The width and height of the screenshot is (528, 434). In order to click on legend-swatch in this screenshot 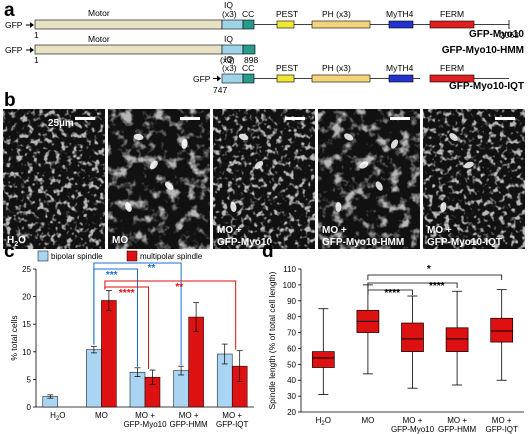, I will do `click(43, 256)`.